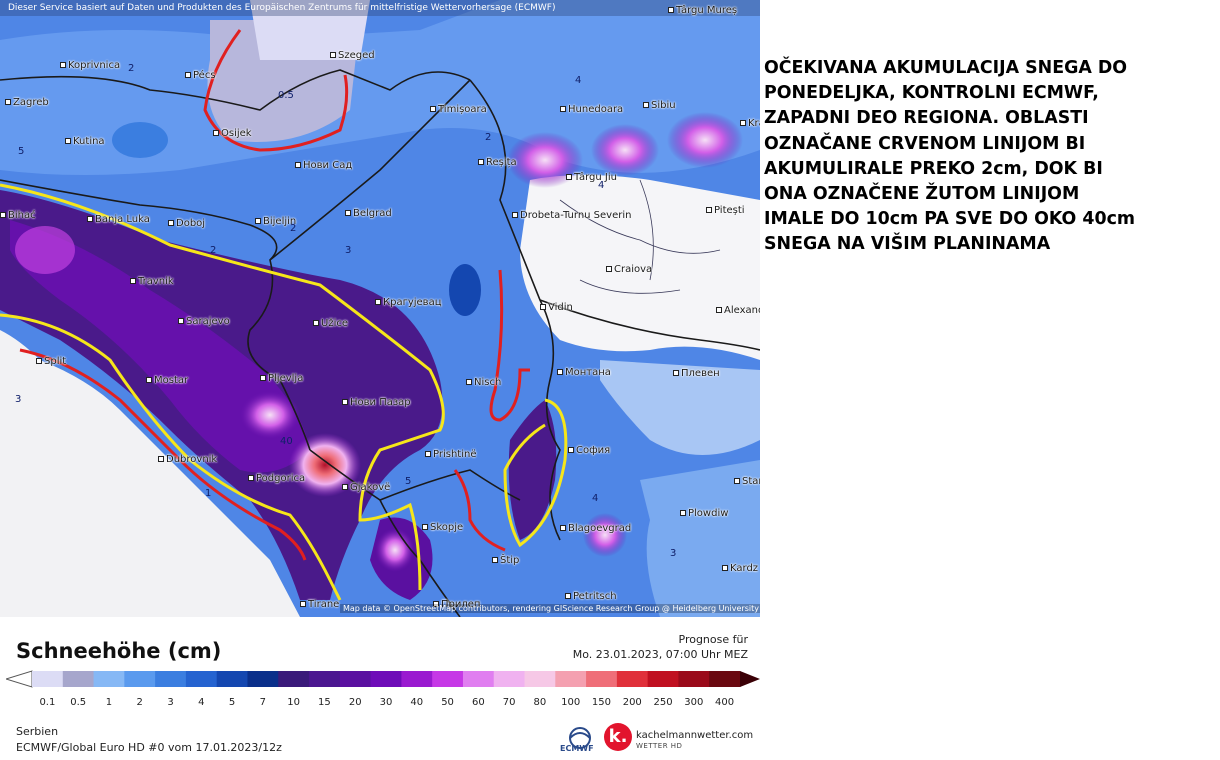  Describe the element at coordinates (368, 213) in the screenshot. I see `place-label: Belgrad` at that location.